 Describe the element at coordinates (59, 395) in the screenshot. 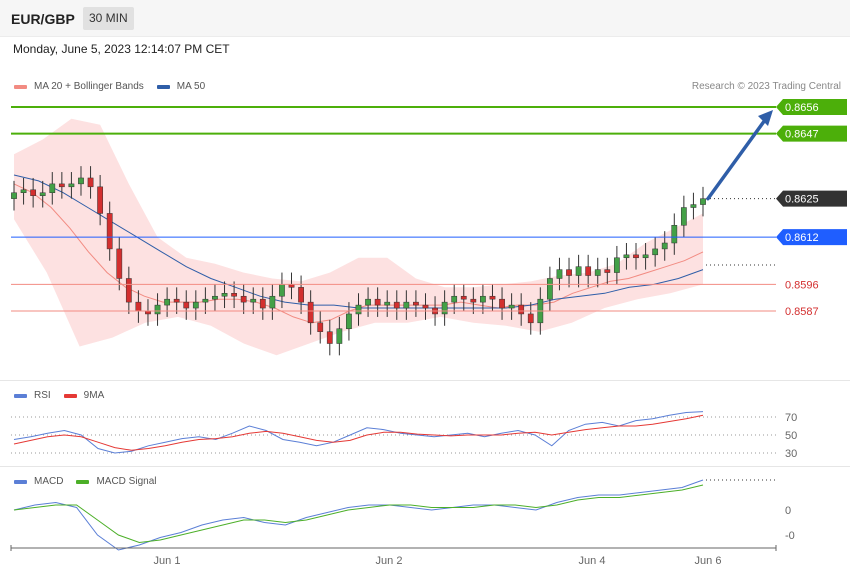

I see `rsi-legend: RSI 9MA` at that location.